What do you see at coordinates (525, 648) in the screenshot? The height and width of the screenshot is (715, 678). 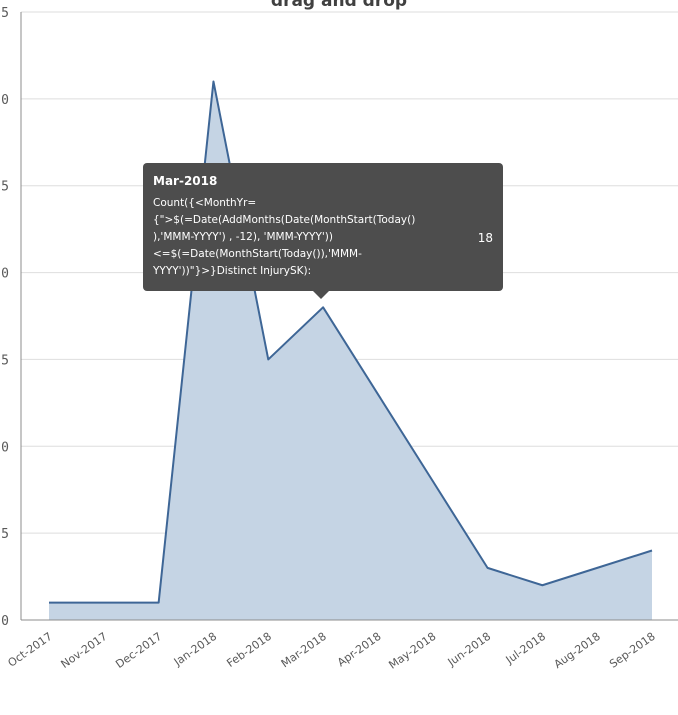 I see `x-tick-label: Jul-2018` at bounding box center [525, 648].